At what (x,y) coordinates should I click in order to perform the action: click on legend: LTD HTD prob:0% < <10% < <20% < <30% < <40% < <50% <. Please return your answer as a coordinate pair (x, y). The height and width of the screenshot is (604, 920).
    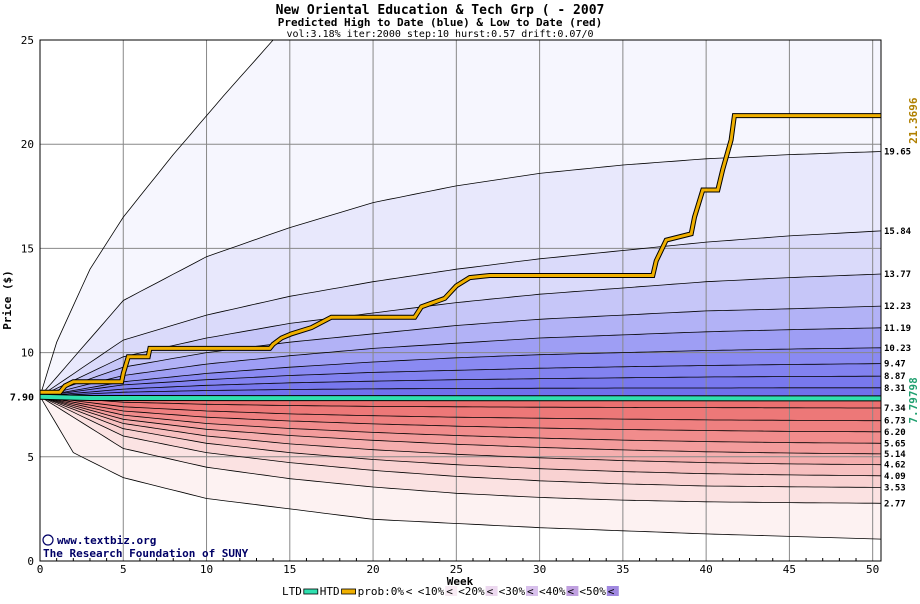
    Looking at the image, I should click on (450, 591).